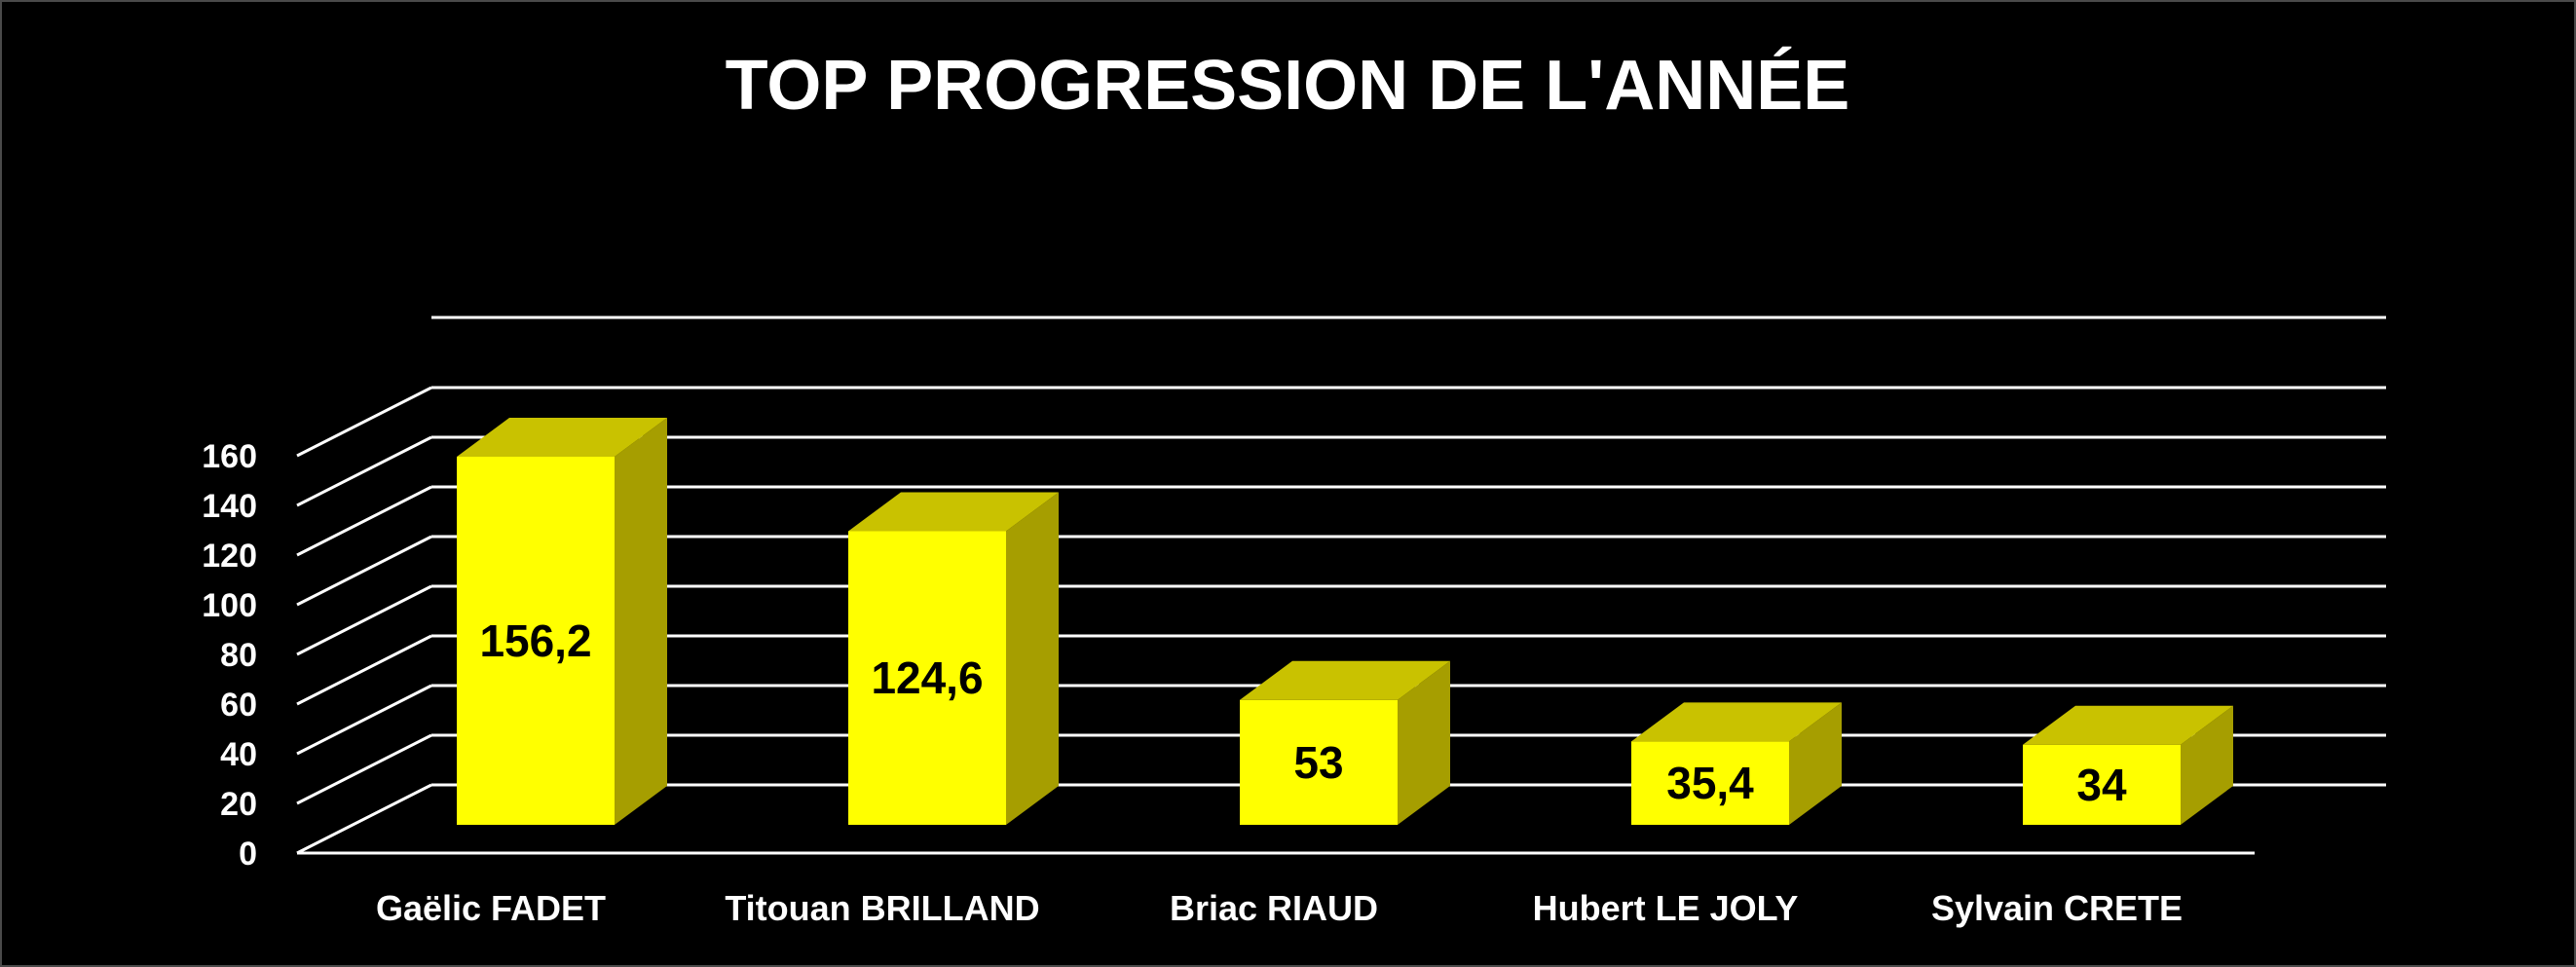 This screenshot has height=967, width=2576. Describe the element at coordinates (2057, 908) in the screenshot. I see `x-tick-label: Sylvain CRETE` at that location.